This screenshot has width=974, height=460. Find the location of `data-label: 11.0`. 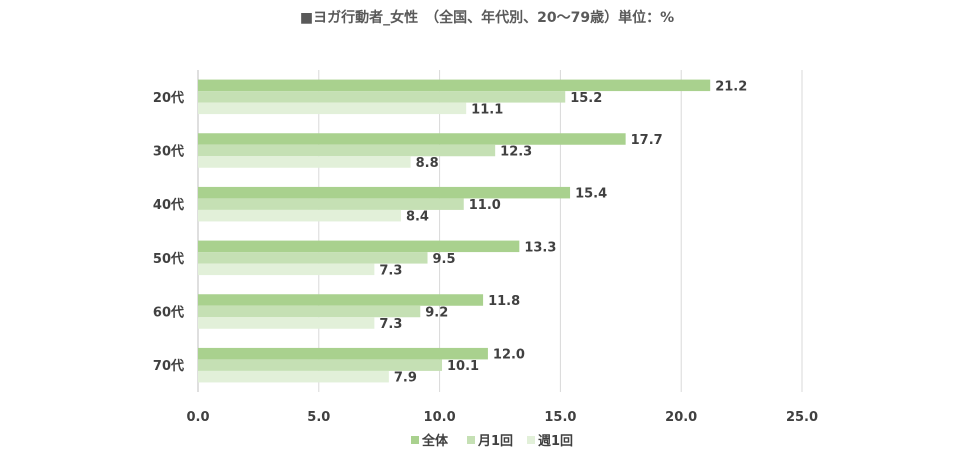

data-label: 11.0 is located at coordinates (485, 205).